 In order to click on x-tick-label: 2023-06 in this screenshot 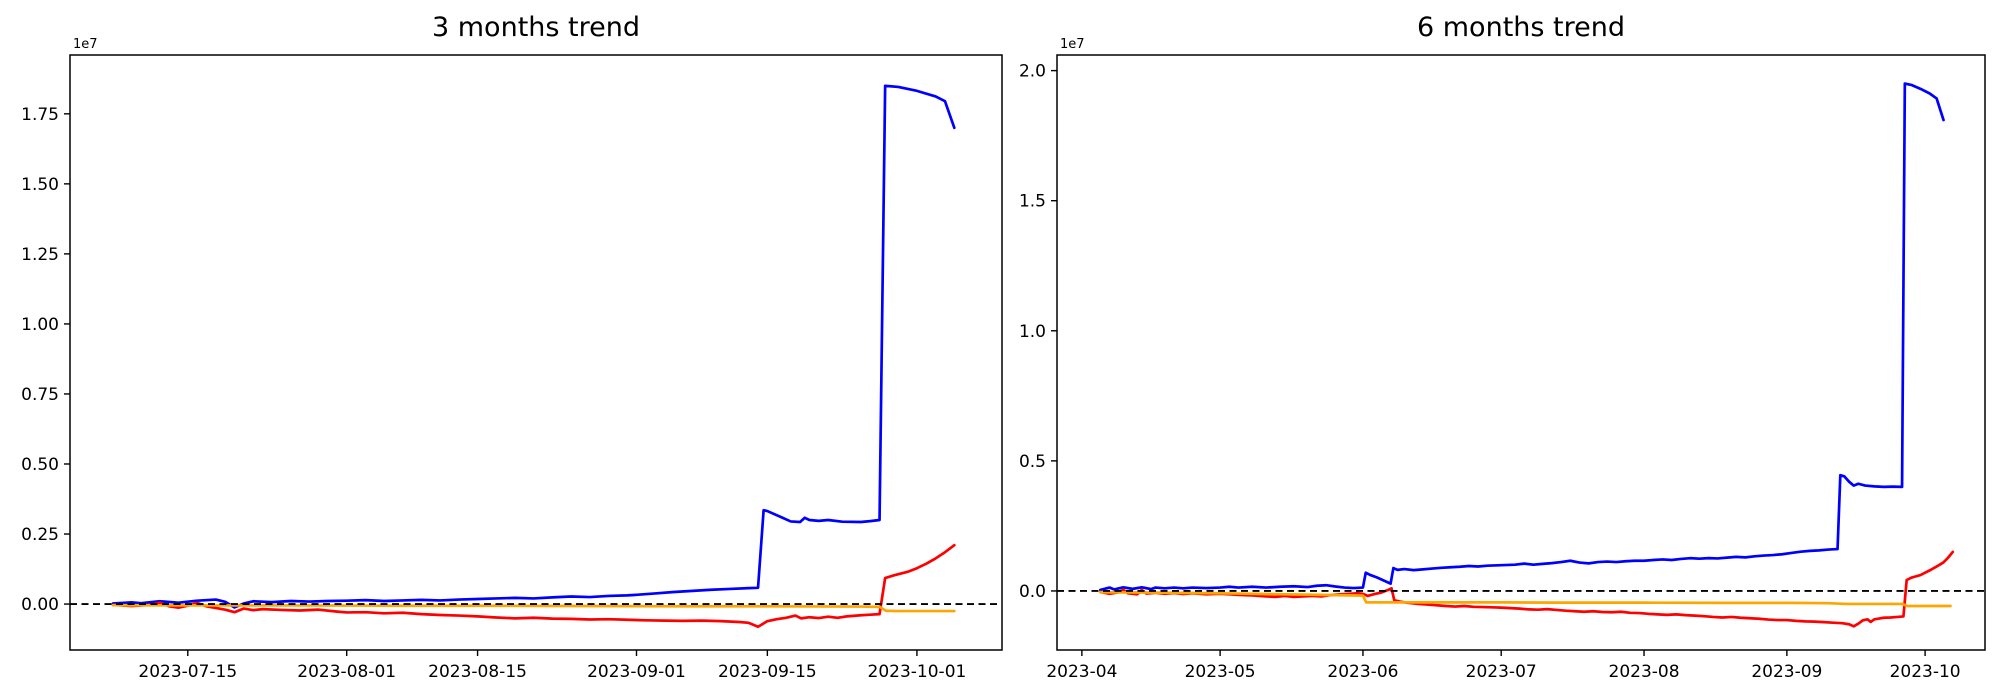, I will do `click(1362, 672)`.